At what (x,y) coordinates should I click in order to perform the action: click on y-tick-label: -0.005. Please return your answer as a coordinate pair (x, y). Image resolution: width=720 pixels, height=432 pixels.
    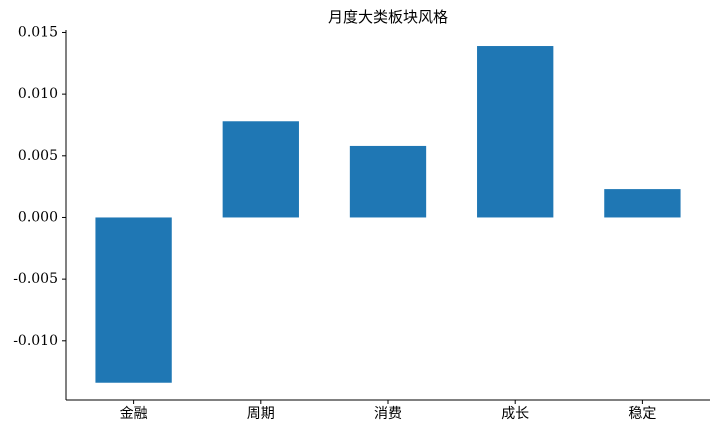
    Looking at the image, I should click on (35, 279).